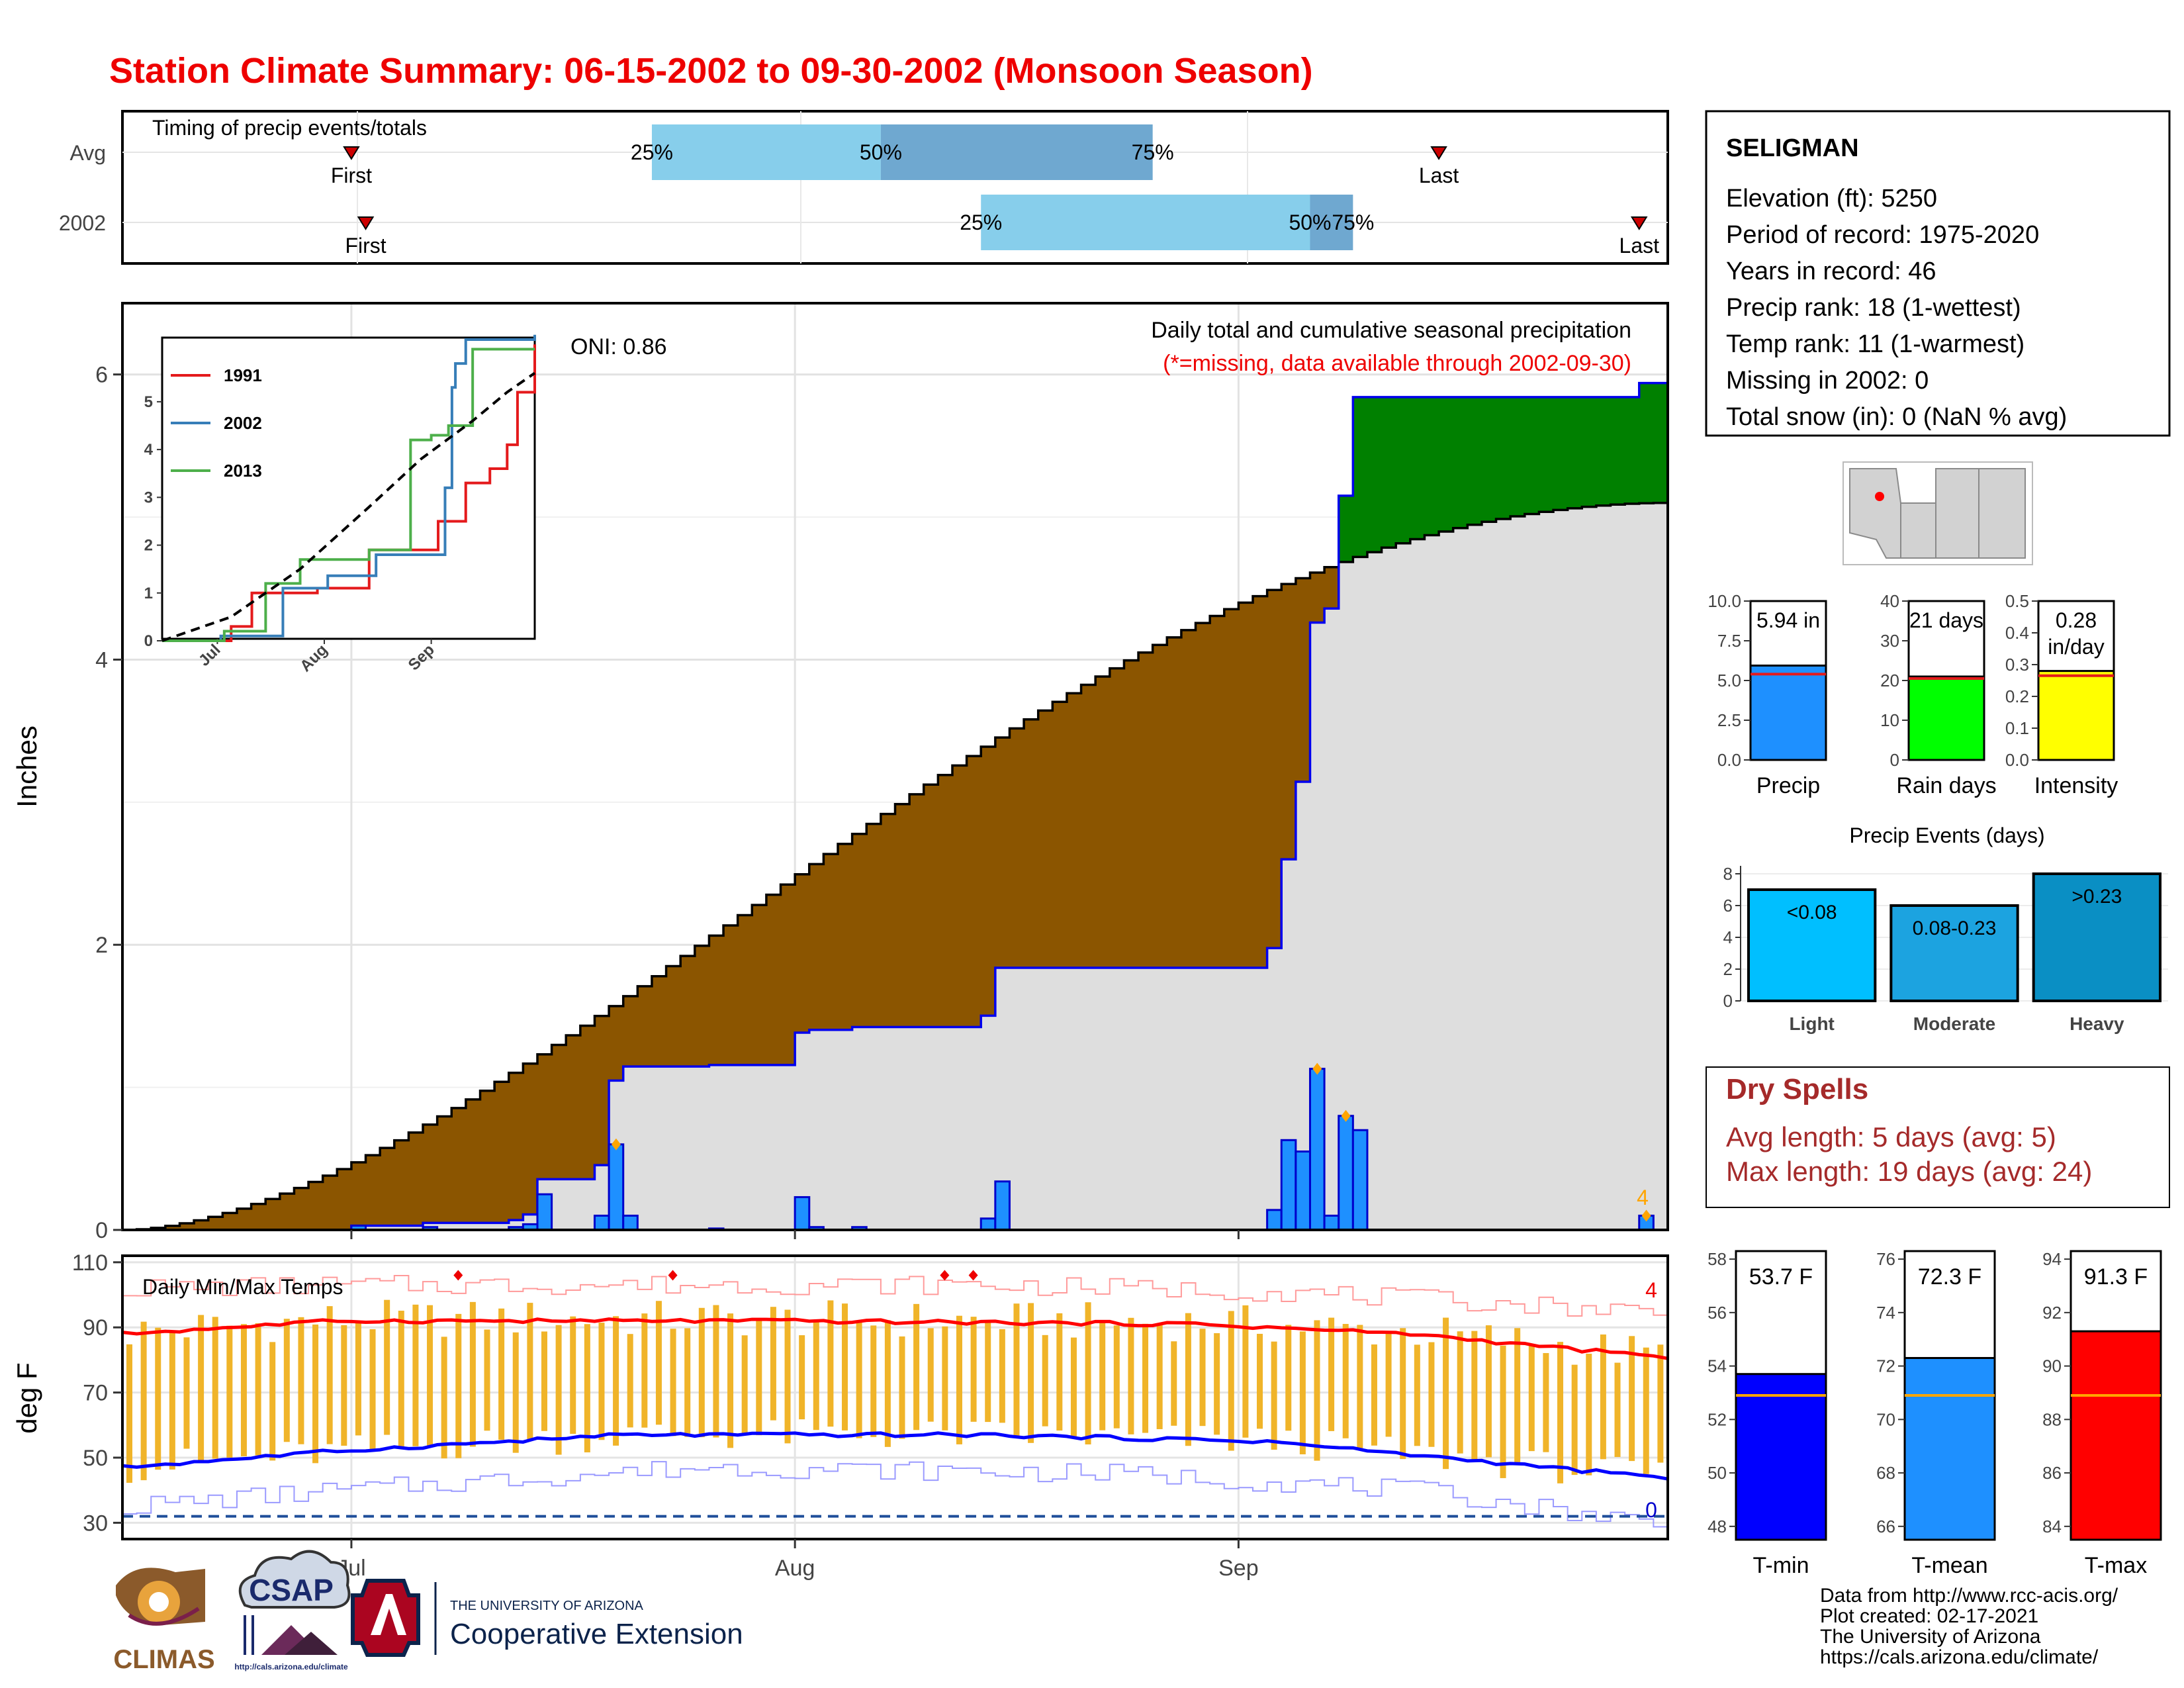 Image resolution: width=2184 pixels, height=1688 pixels. What do you see at coordinates (1728, 937) in the screenshot?
I see `events-y-tick-label: 4` at bounding box center [1728, 937].